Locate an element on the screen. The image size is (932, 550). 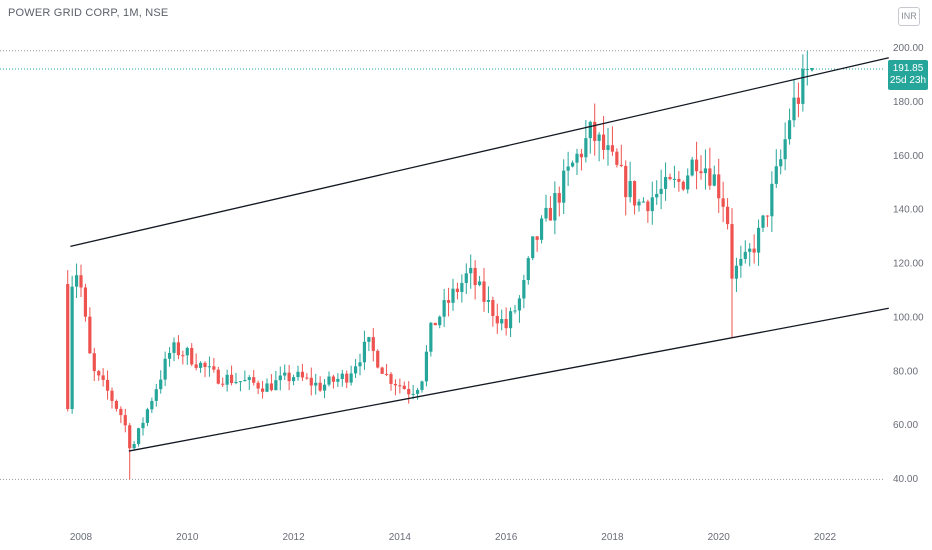
y-tick-label: 120.00 is located at coordinates (908, 264).